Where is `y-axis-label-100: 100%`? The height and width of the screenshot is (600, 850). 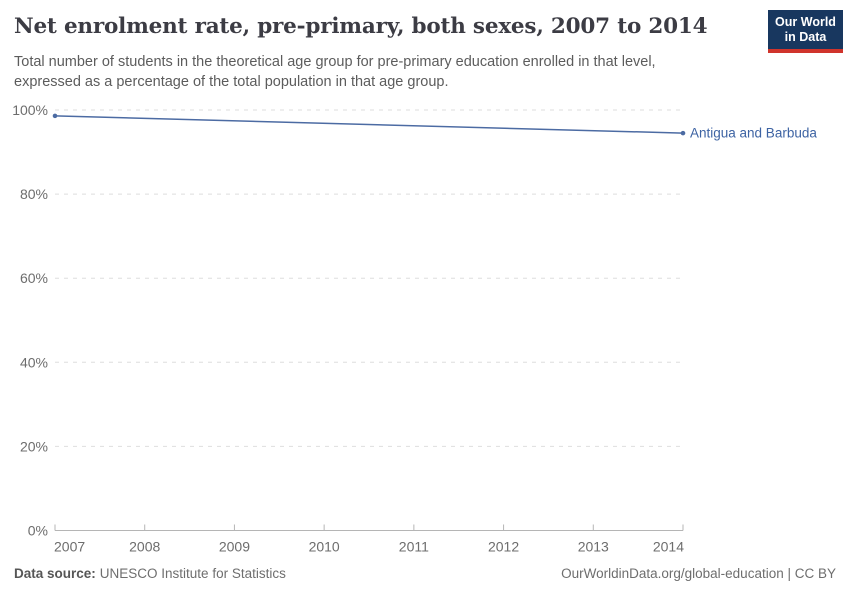 y-axis-label-100: 100% is located at coordinates (30, 110).